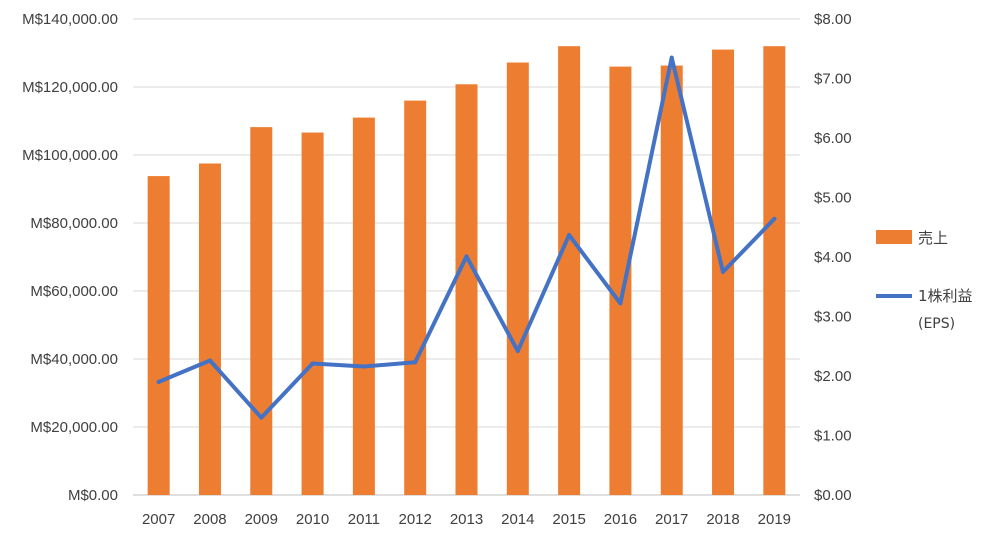 The image size is (992, 538). I want to click on sales-bar-2008, so click(209, 329).